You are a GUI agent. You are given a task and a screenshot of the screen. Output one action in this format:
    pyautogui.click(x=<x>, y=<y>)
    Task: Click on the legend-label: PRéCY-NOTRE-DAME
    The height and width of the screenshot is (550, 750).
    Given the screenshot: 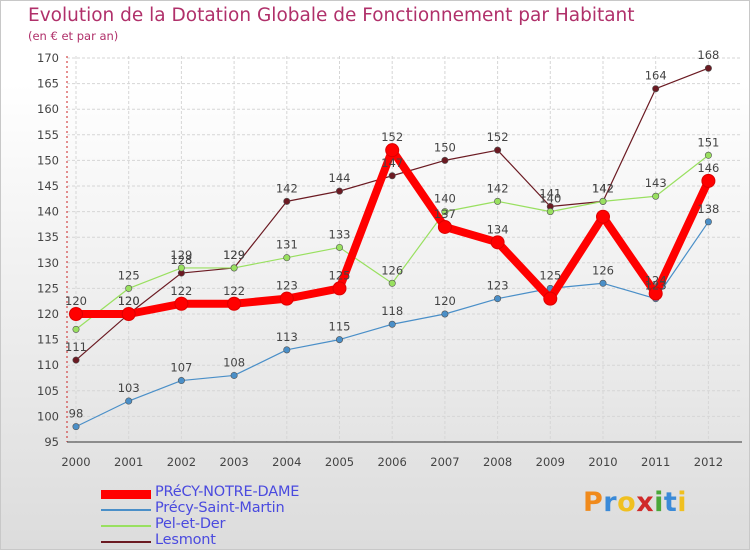 What is the action you would take?
    pyautogui.click(x=227, y=492)
    